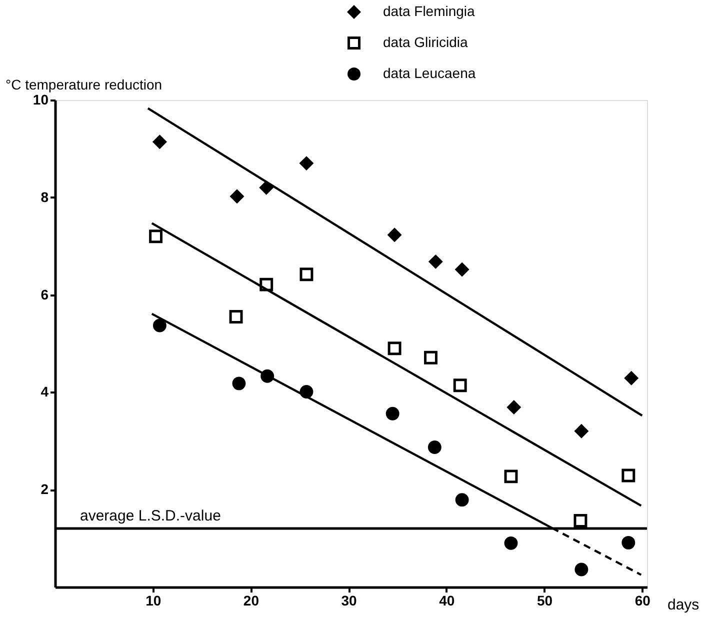 The width and height of the screenshot is (711, 617). Describe the element at coordinates (154, 600) in the screenshot. I see `x-tick-label: 10` at that location.